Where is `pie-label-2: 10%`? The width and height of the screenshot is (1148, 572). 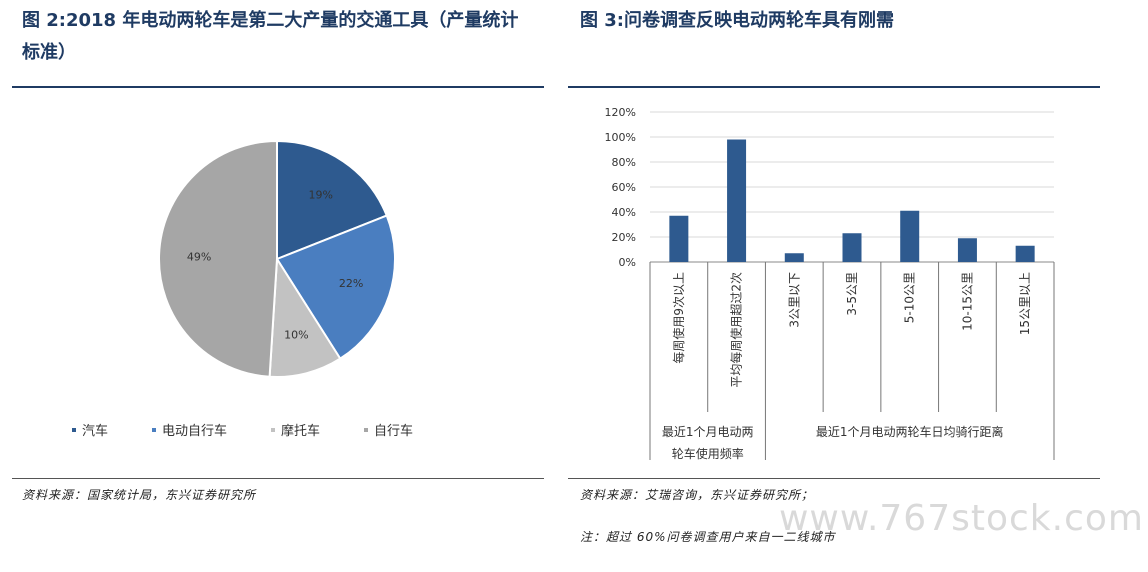 pie-label-2: 10% is located at coordinates (296, 334).